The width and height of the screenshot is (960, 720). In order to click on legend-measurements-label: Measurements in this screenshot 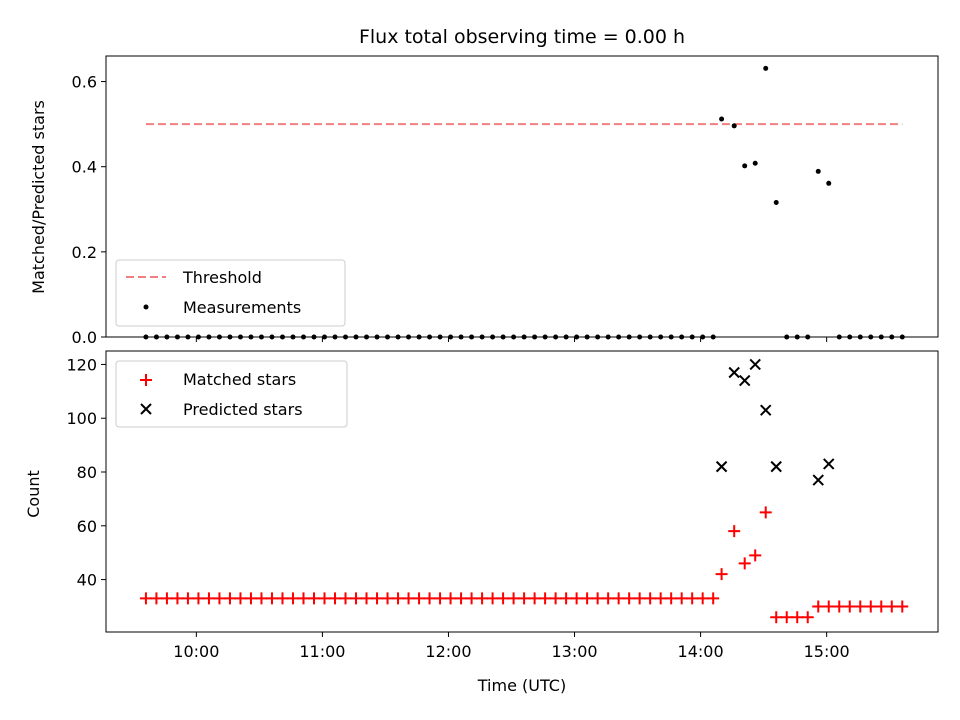, I will do `click(242, 307)`.